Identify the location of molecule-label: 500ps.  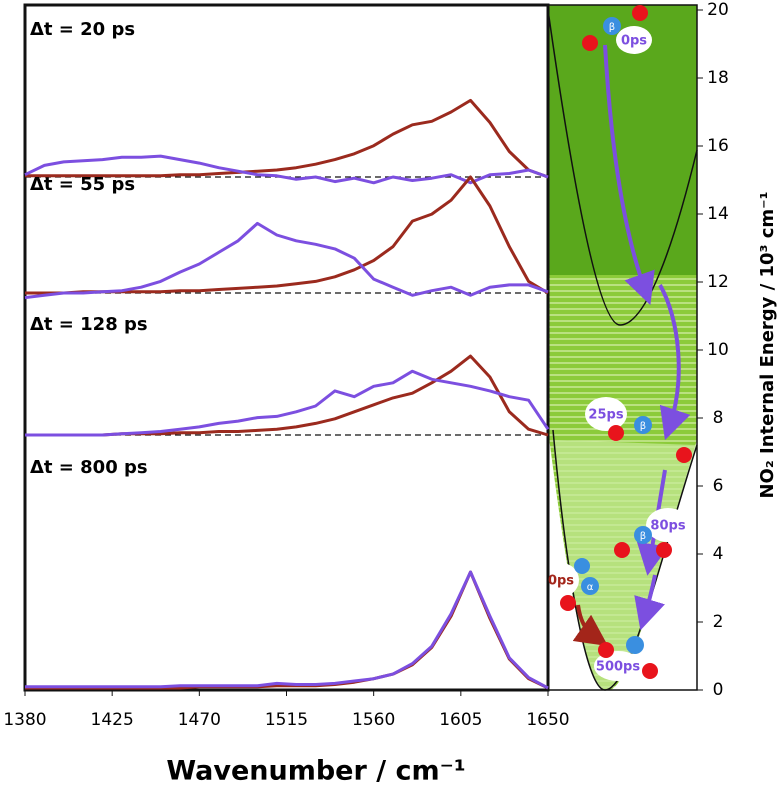
(618, 667).